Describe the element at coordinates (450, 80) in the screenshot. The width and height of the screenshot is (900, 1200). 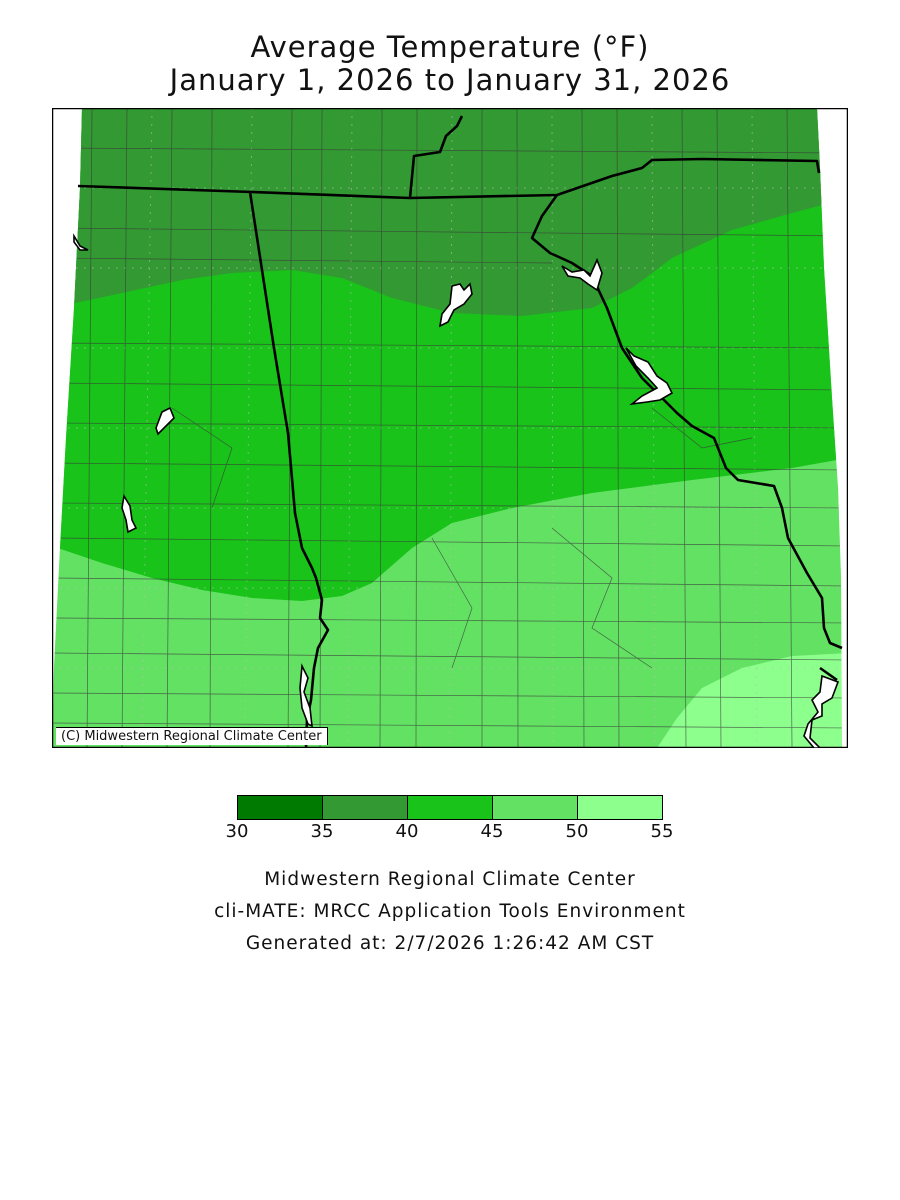
I see `map-date-range: January 1, 2026 to January 31, 2026` at that location.